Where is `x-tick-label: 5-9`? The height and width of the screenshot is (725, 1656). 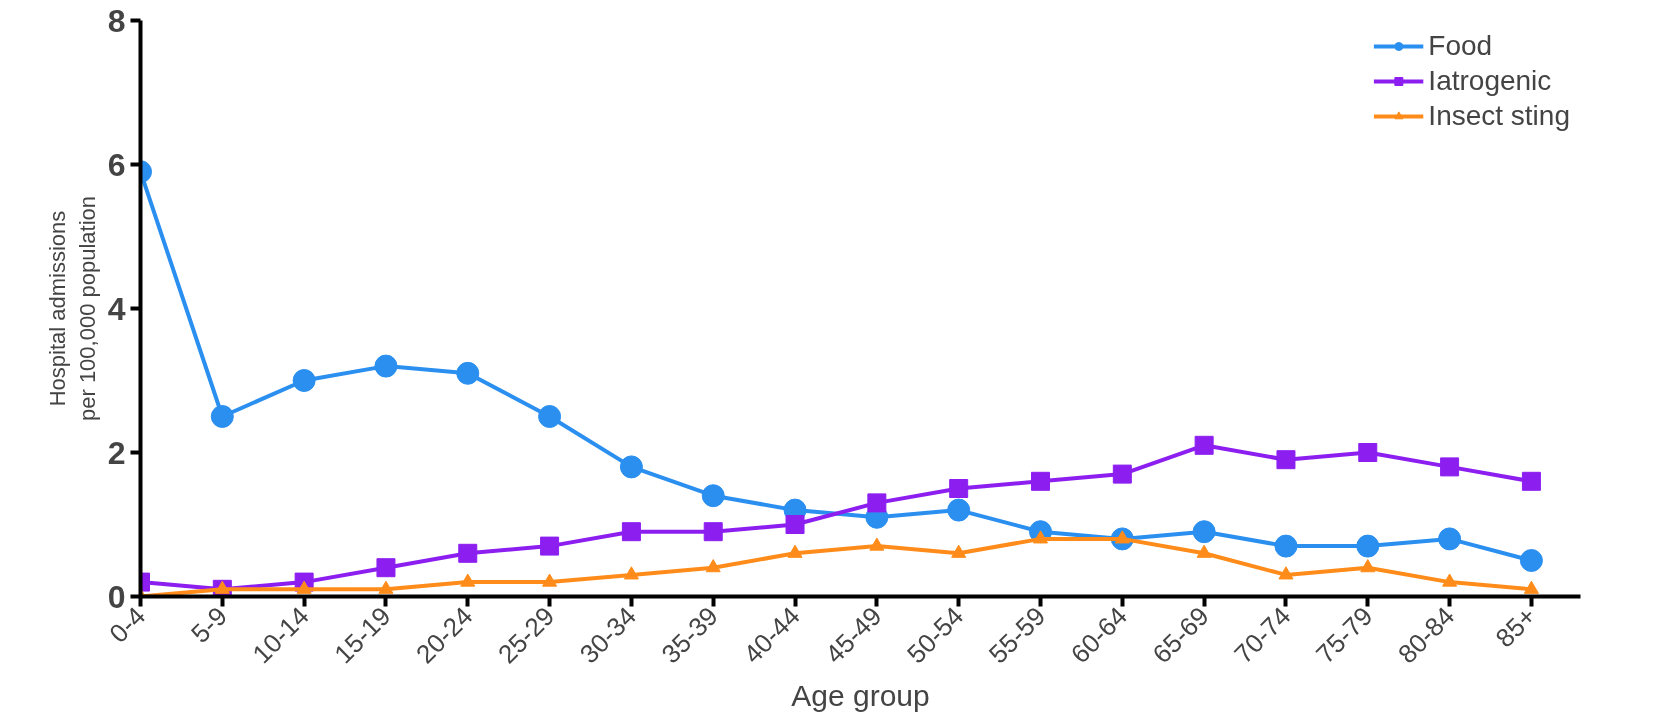
x-tick-label: 5-9 is located at coordinates (209, 624).